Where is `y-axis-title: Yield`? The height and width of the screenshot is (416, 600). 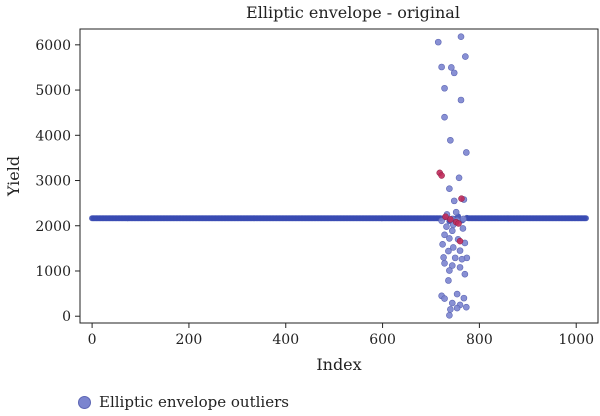
y-axis-title: Yield is located at coordinates (13, 176).